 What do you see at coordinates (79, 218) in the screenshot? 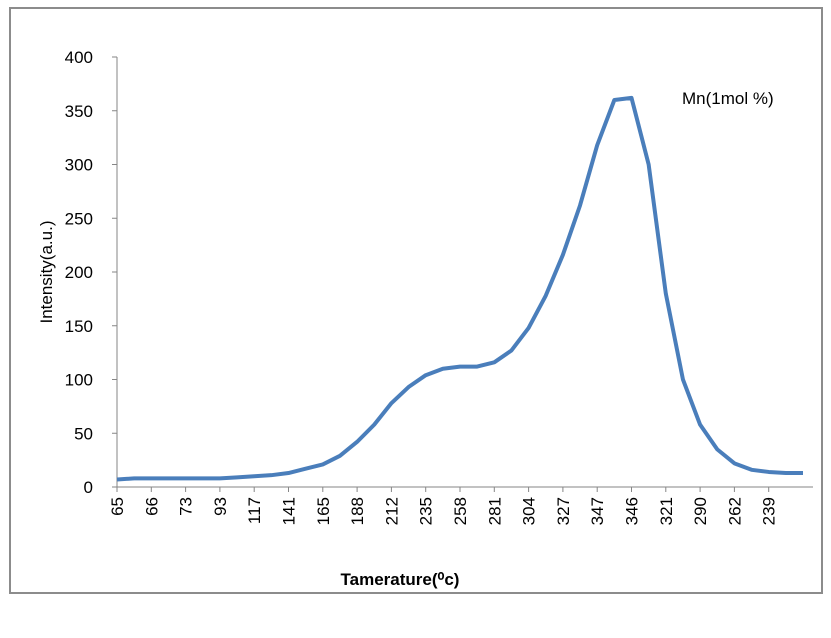
I see `y-tick-label: 250` at bounding box center [79, 218].